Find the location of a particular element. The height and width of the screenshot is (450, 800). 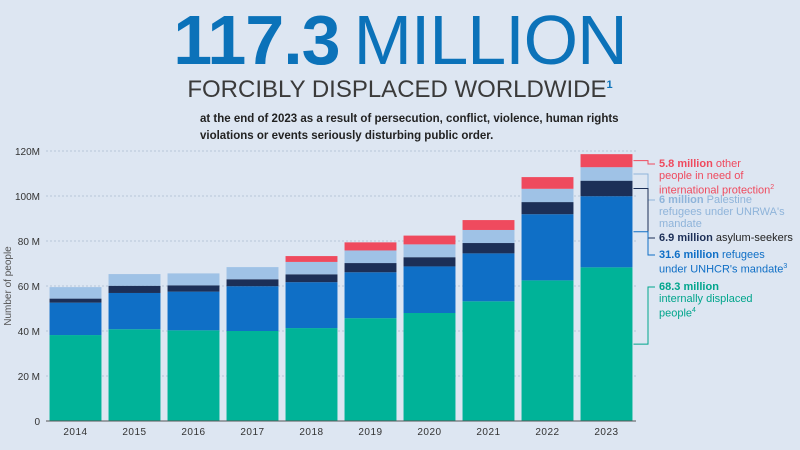

annotation-text: mandate is located at coordinates (680, 224).